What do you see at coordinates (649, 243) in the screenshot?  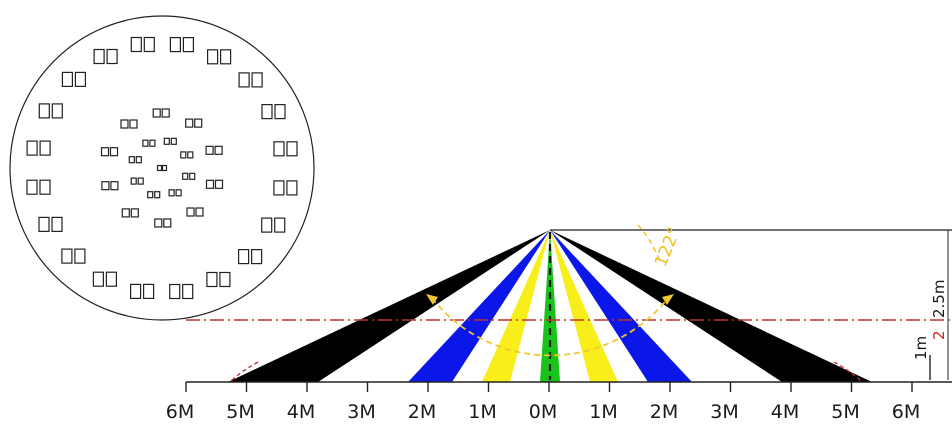 I see `angle-arc-top` at bounding box center [649, 243].